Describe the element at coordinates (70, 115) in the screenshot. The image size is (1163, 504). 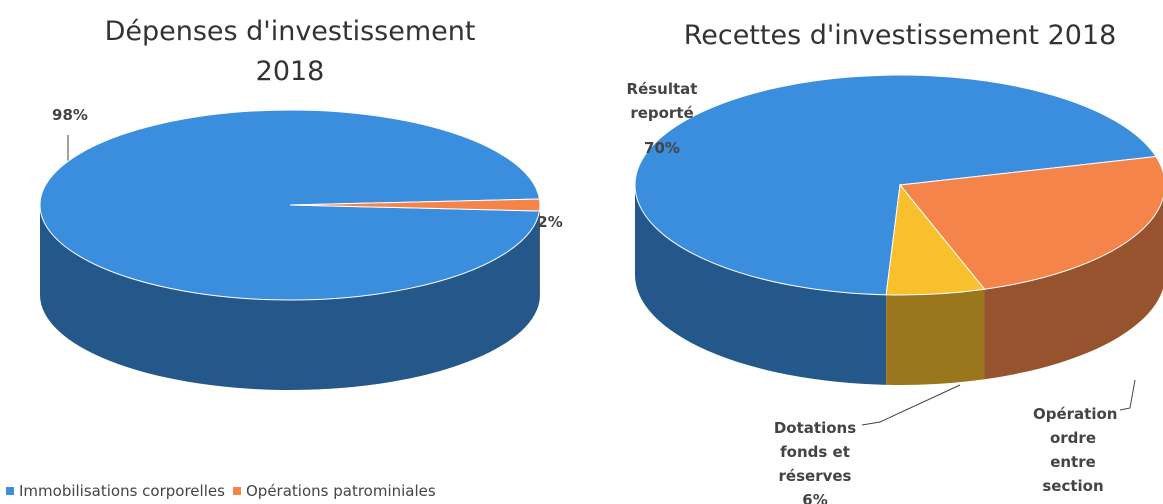
I see `data-label: 98%` at that location.